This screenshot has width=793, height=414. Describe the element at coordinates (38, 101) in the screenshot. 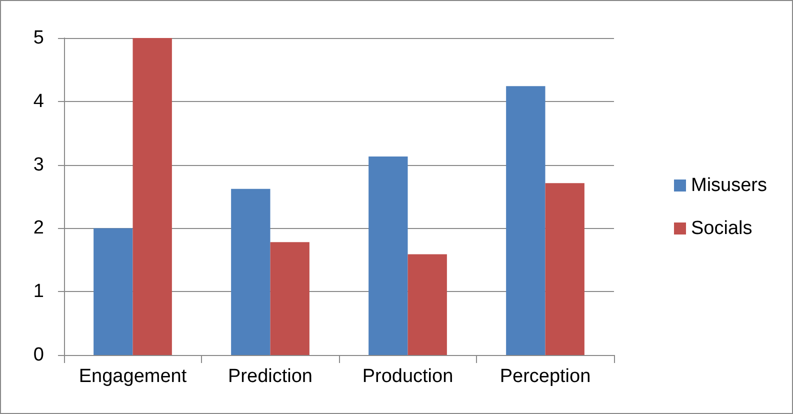

I see `y-tick-label: 4` at that location.